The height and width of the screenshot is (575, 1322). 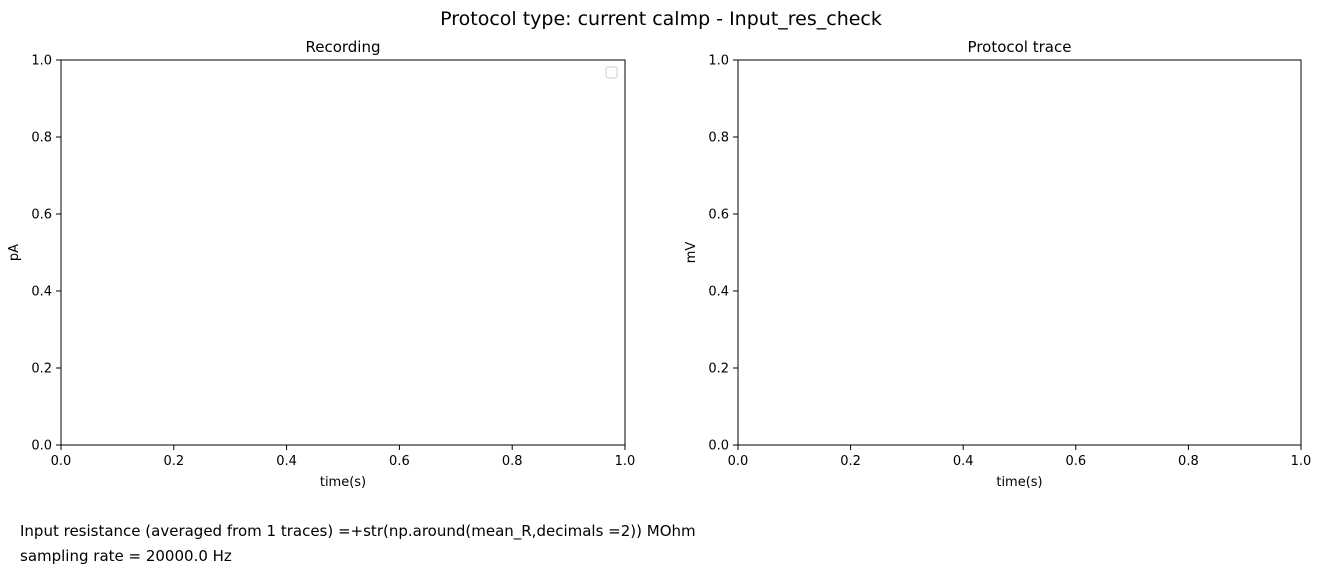 I want to click on protocol-trace-x-tick-label: 0.8, so click(x=1188, y=461).